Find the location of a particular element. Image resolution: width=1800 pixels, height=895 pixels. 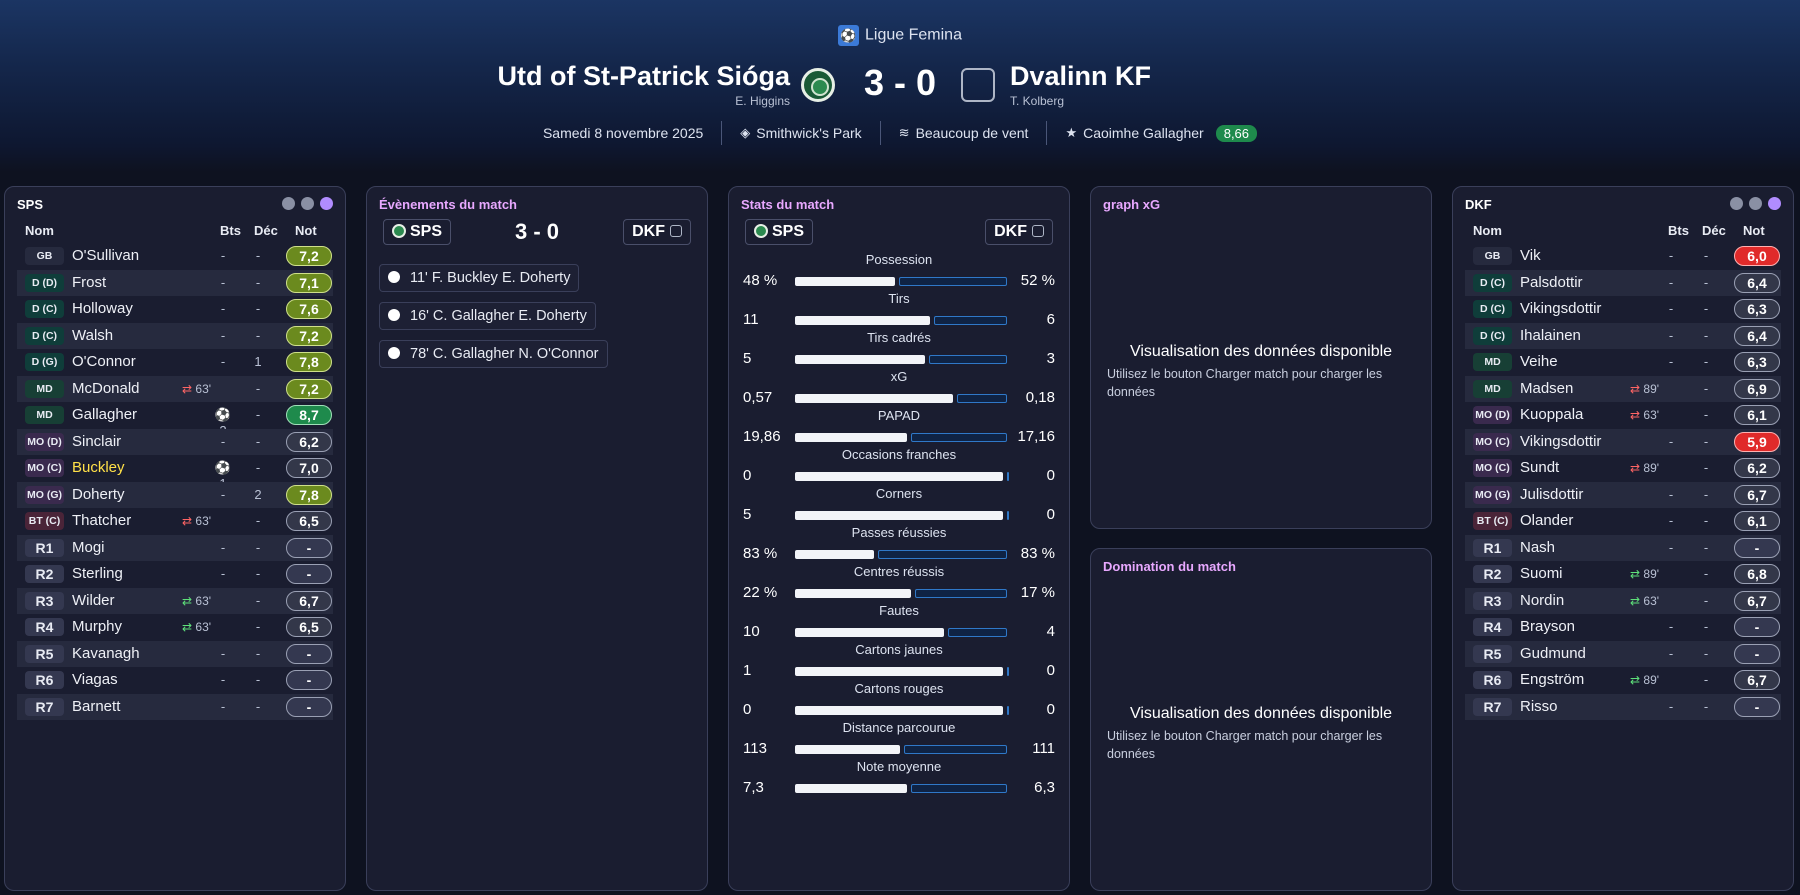

player-row: R2 Sterling - - - is located at coordinates (175, 574).